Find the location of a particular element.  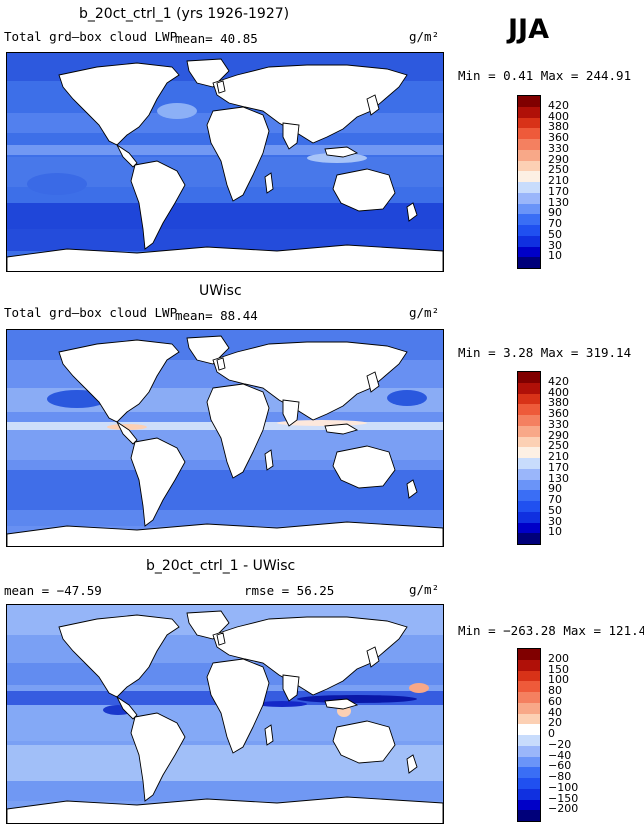

panel3-colorbar is located at coordinates (529, 735).